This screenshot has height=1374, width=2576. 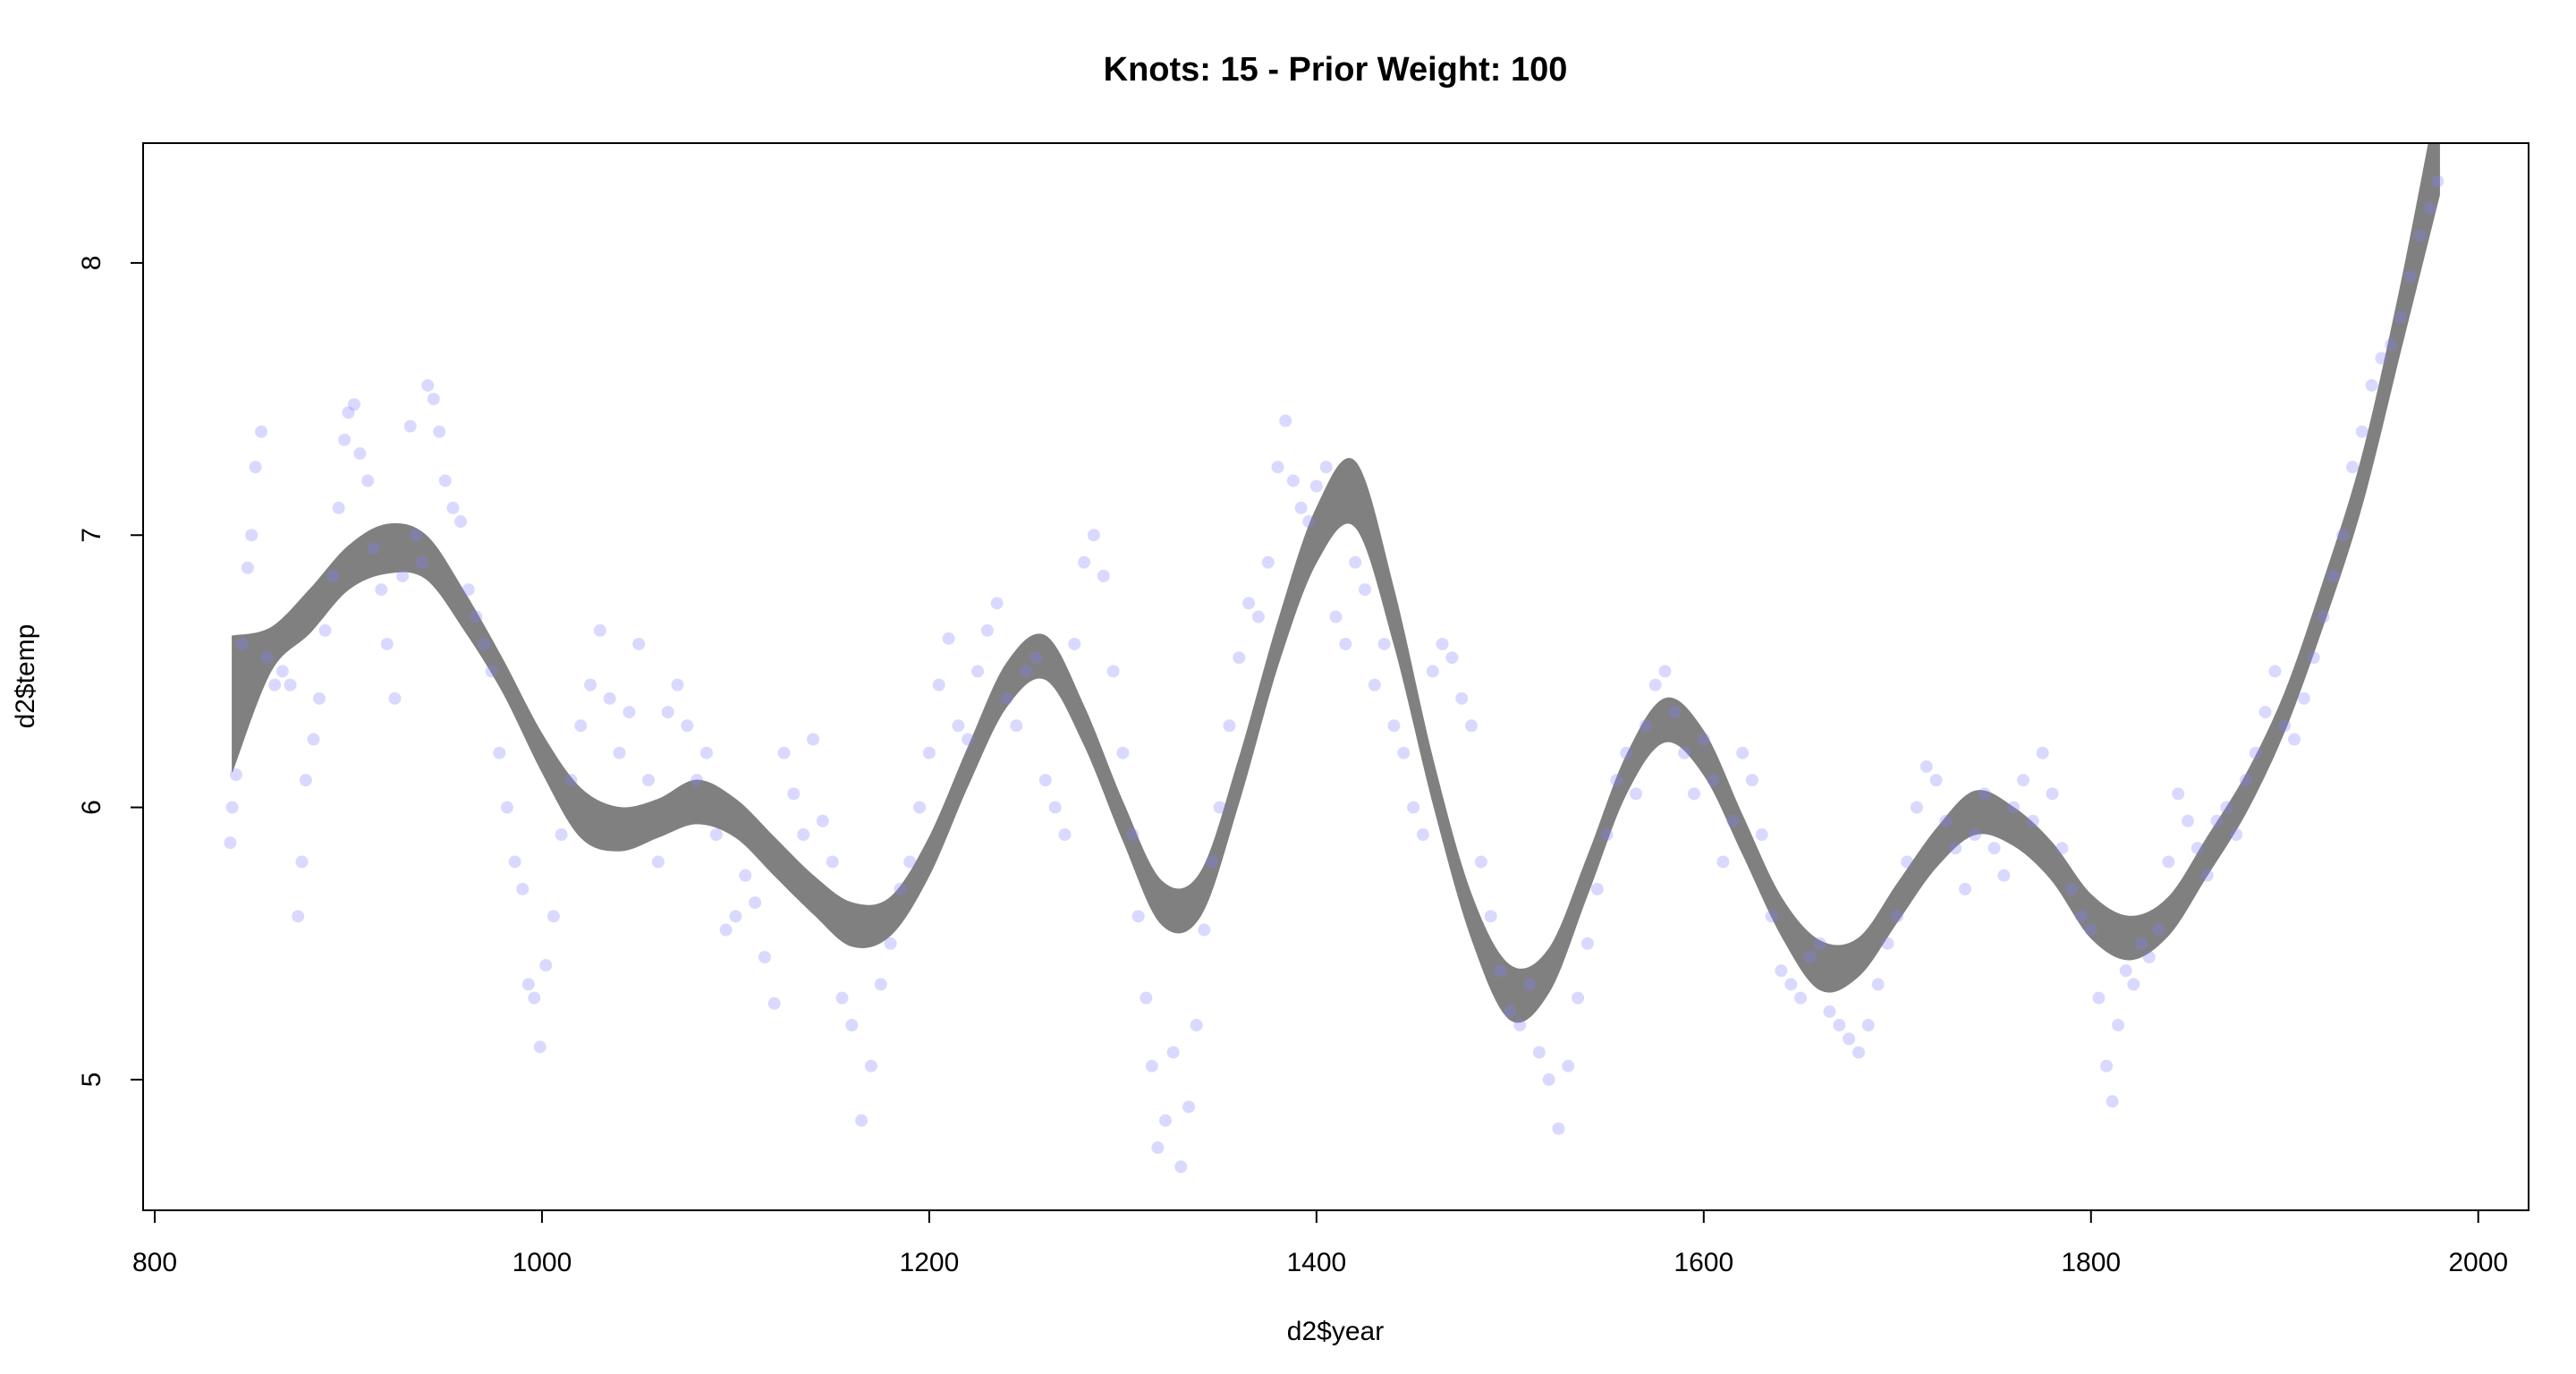 I want to click on x-tick-label: 800, so click(x=154, y=1262).